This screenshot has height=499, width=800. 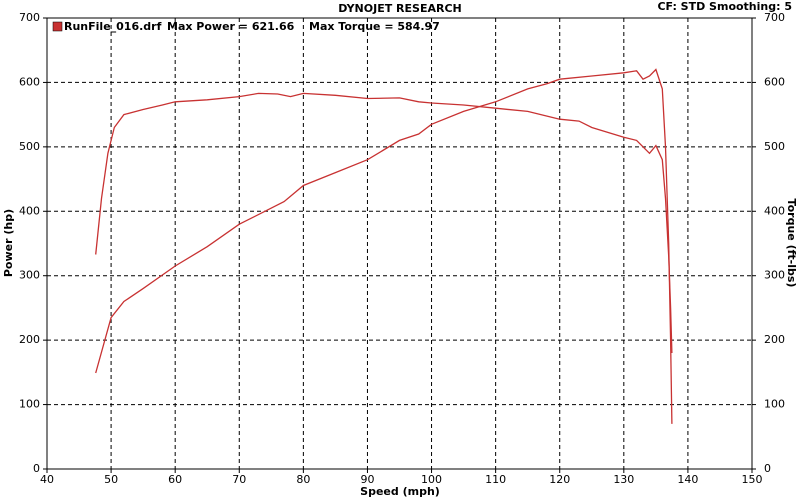 What do you see at coordinates (774, 404) in the screenshot?
I see `y2-tick-label: 100` at bounding box center [774, 404].